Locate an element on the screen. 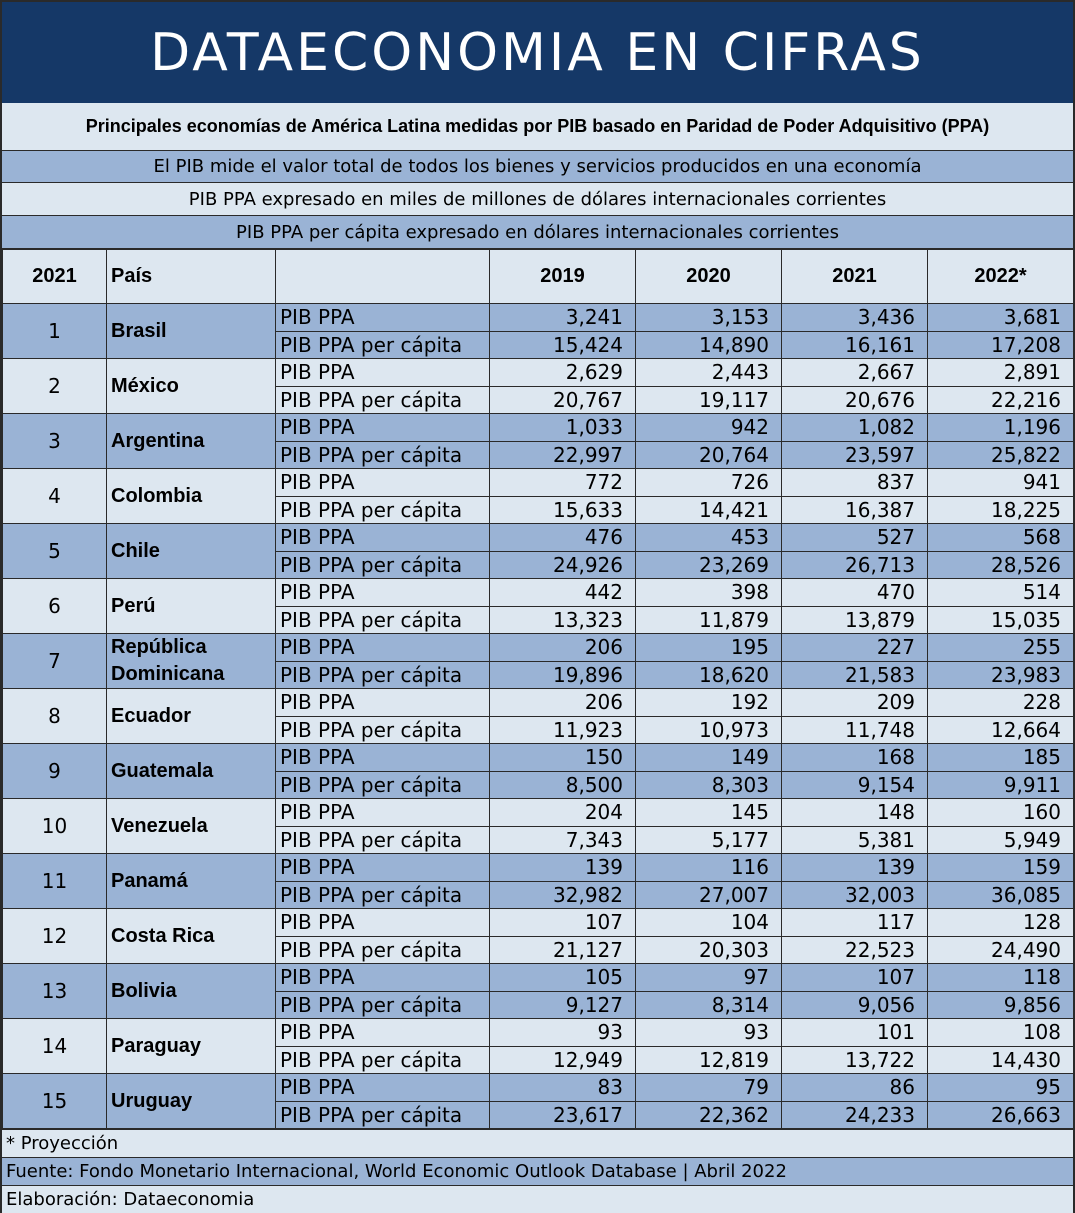  per-capita-value: 9,056 is located at coordinates (854, 1004).